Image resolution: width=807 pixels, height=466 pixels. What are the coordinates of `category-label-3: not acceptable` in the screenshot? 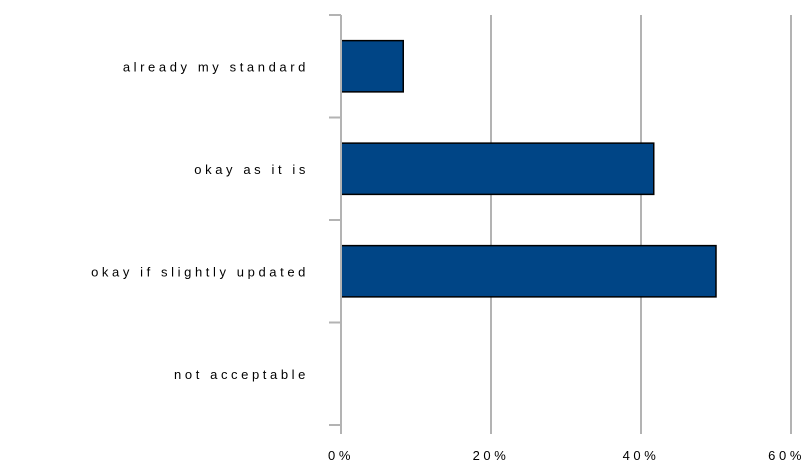 It's located at (241, 374).